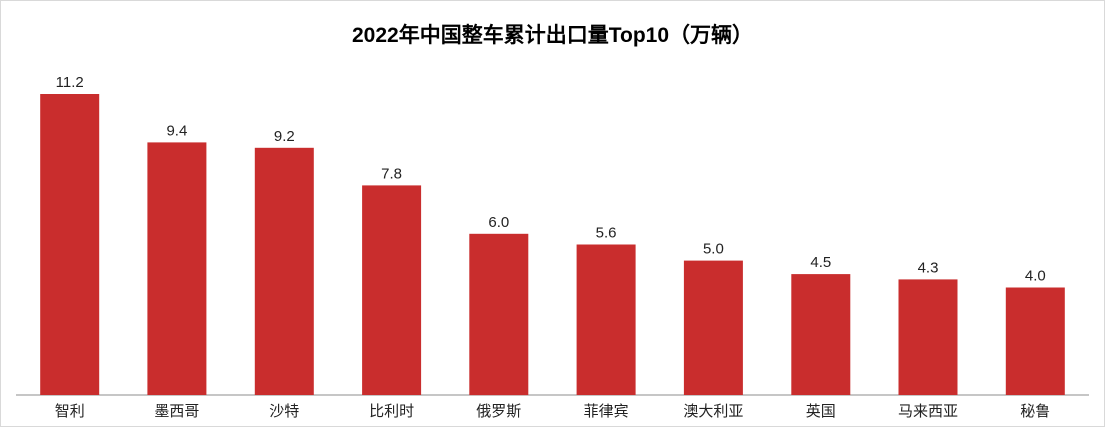 This screenshot has height=427, width=1105. I want to click on bar-value-label: 9.2, so click(284, 136).